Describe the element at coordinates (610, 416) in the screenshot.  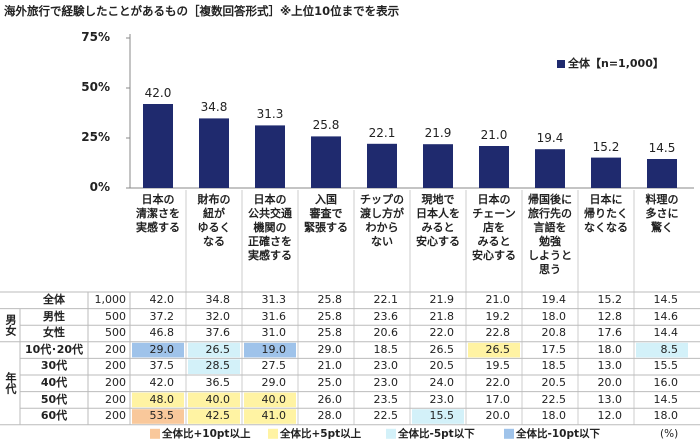
I see `table-cell: 12.0` at that location.